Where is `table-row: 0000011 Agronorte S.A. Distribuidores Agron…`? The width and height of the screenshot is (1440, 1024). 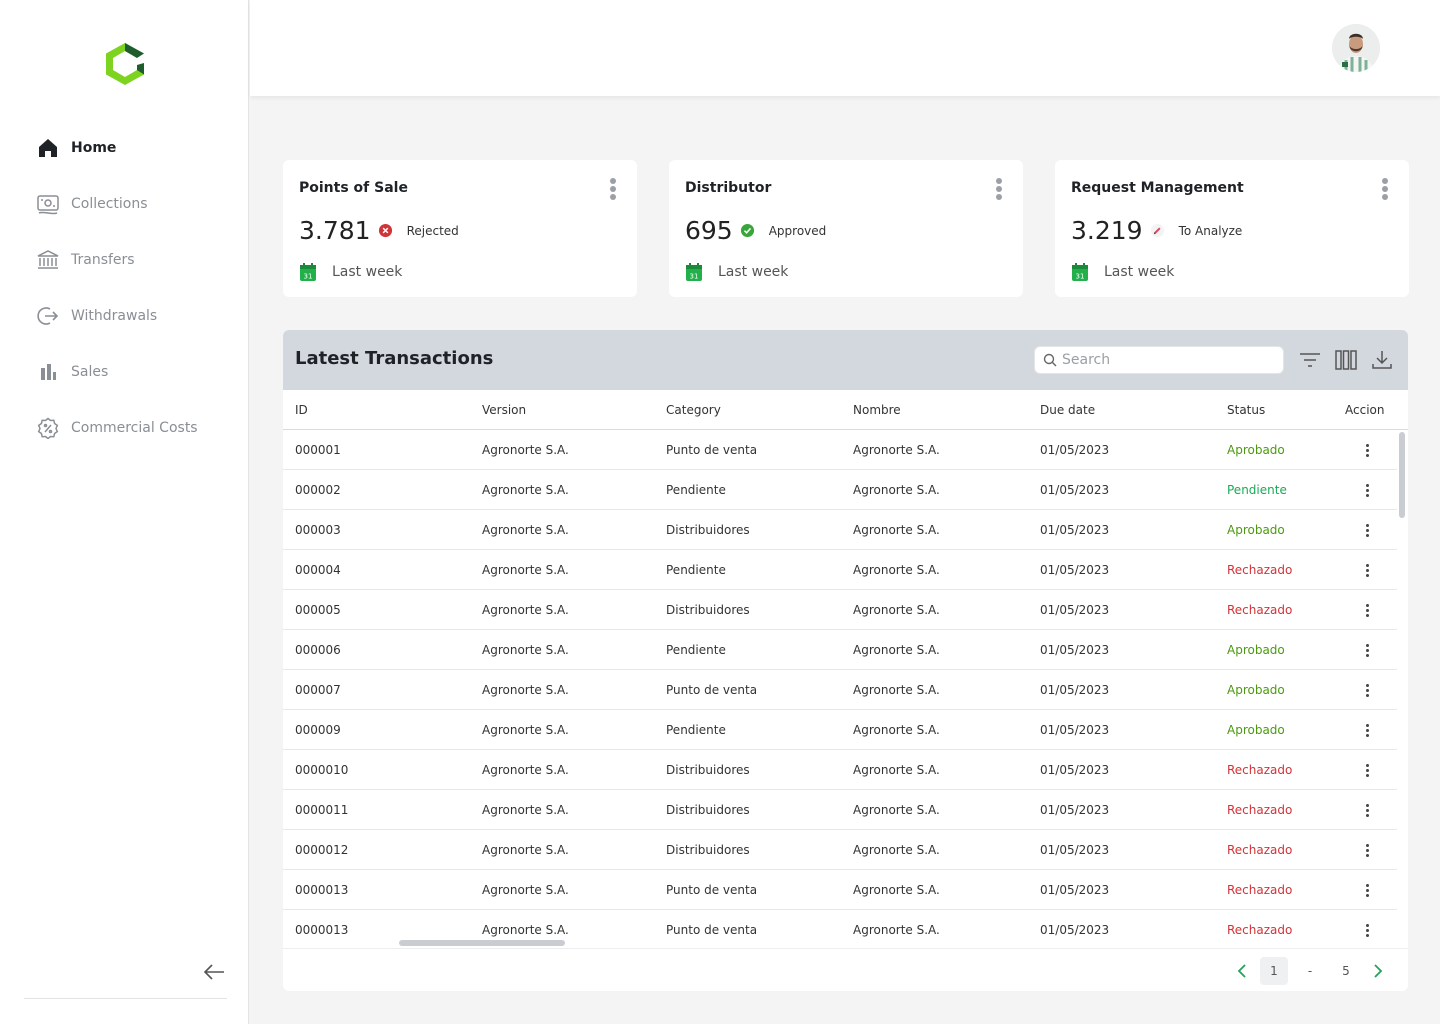 table-row: 0000011 Agronorte S.A. Distribuidores Agron… is located at coordinates (840, 810).